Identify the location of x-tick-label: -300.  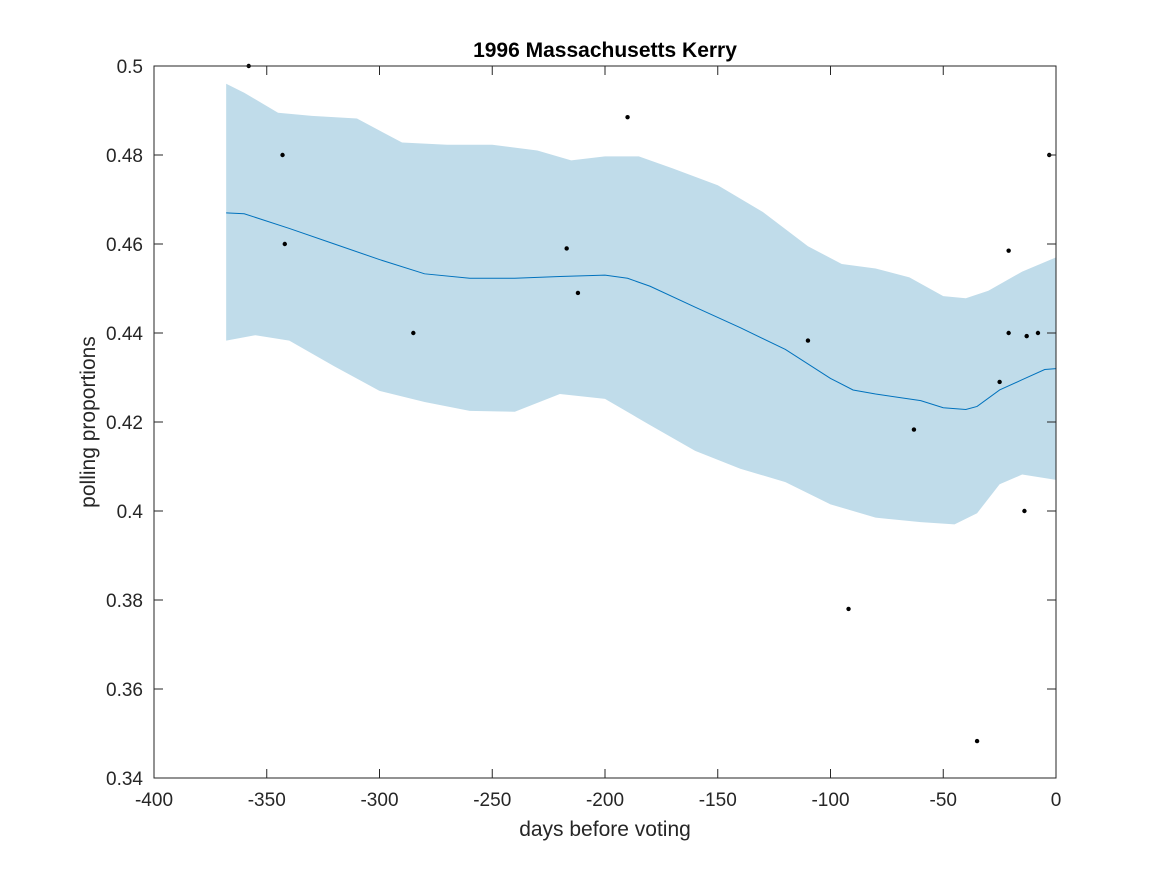
(379, 800).